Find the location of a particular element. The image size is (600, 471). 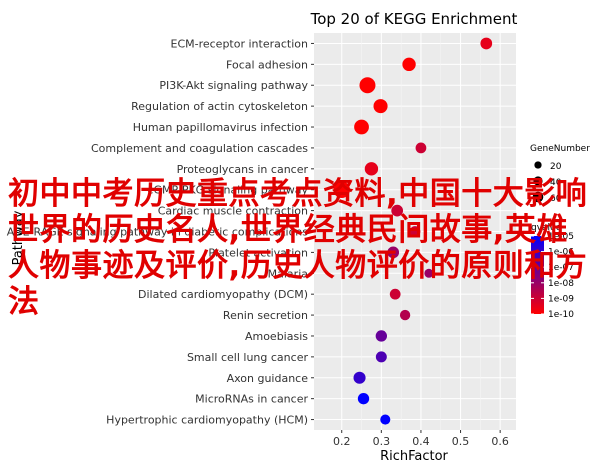

gene-number-legend: GeneNumber 20 40 60 is located at coordinates (560, 174).